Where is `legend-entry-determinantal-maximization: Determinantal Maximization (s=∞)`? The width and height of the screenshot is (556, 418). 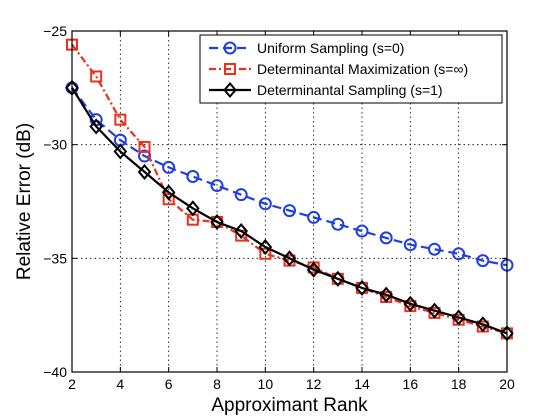
legend-entry-determinantal-maximization: Determinantal Maximization (s=∞) is located at coordinates (362, 69).